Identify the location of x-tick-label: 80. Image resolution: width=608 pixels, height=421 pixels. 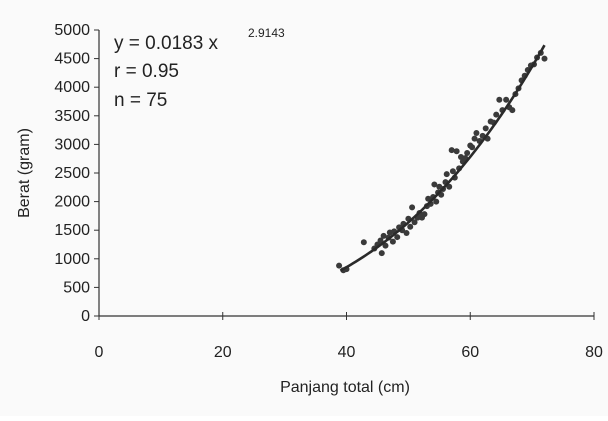
(594, 352).